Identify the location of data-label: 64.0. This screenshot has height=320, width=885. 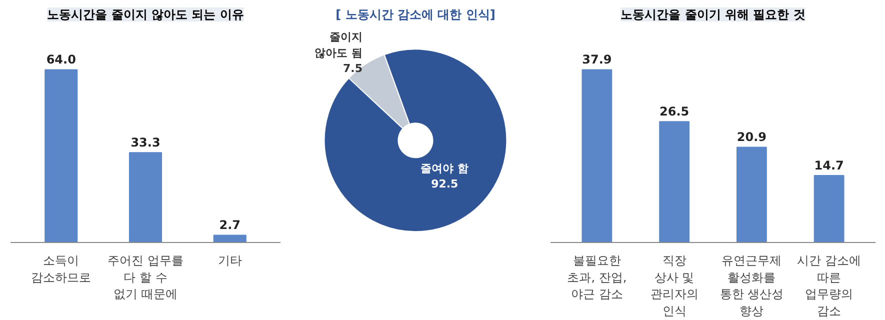
(61, 59).